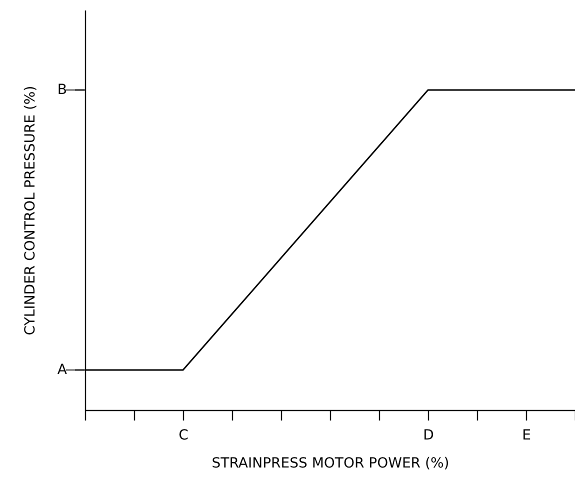 The image size is (575, 483). Describe the element at coordinates (428, 436) in the screenshot. I see `x-tick-label: D` at that location.